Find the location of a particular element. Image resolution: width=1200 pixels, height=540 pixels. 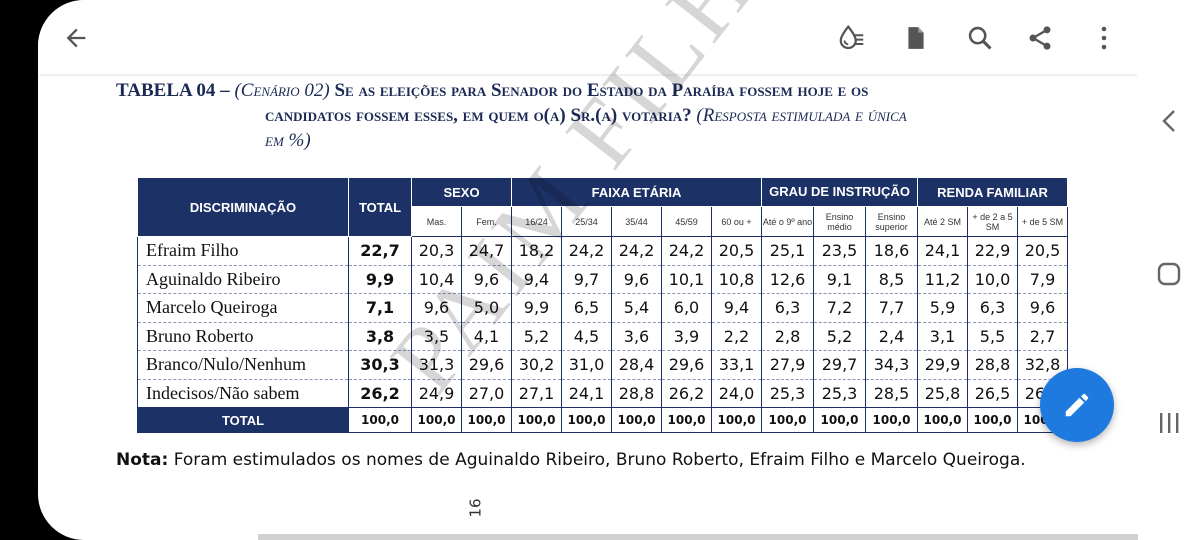

row-value: 29,6 is located at coordinates (486, 365).